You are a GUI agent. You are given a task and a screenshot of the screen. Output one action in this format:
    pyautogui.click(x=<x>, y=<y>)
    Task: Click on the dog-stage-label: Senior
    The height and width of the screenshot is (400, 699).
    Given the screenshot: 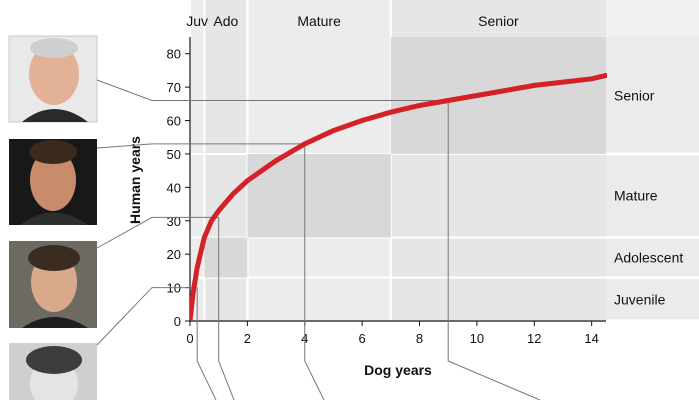 What is the action you would take?
    pyautogui.click(x=498, y=21)
    